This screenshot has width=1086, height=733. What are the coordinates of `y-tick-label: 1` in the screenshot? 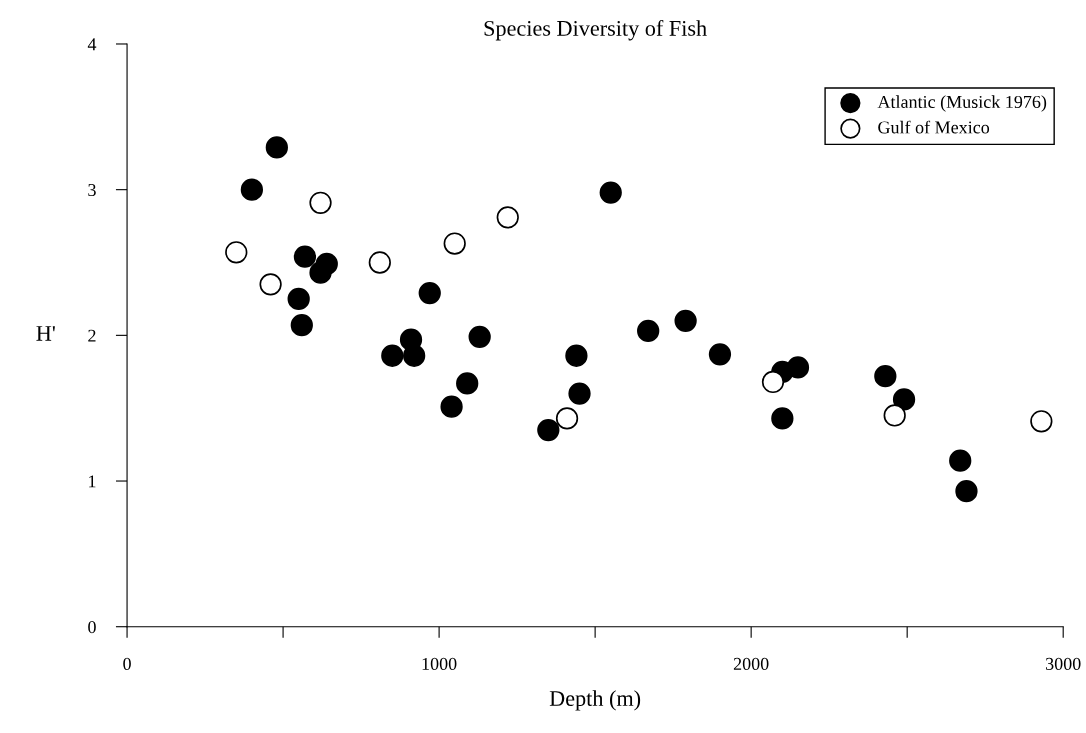 It's located at (92, 481).